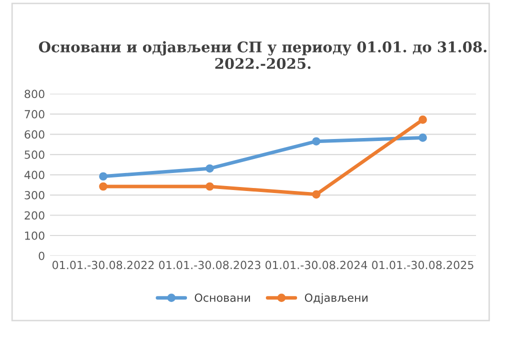 The image size is (526, 341). I want to click on x-tick-label: 01.01.-30.08.2025, so click(423, 265).